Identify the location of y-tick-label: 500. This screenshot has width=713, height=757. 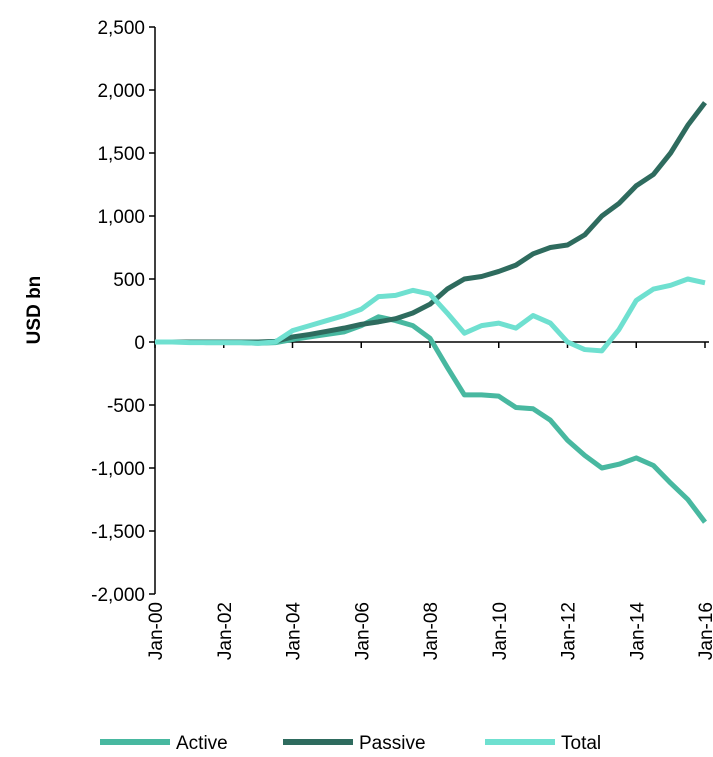
(129, 280).